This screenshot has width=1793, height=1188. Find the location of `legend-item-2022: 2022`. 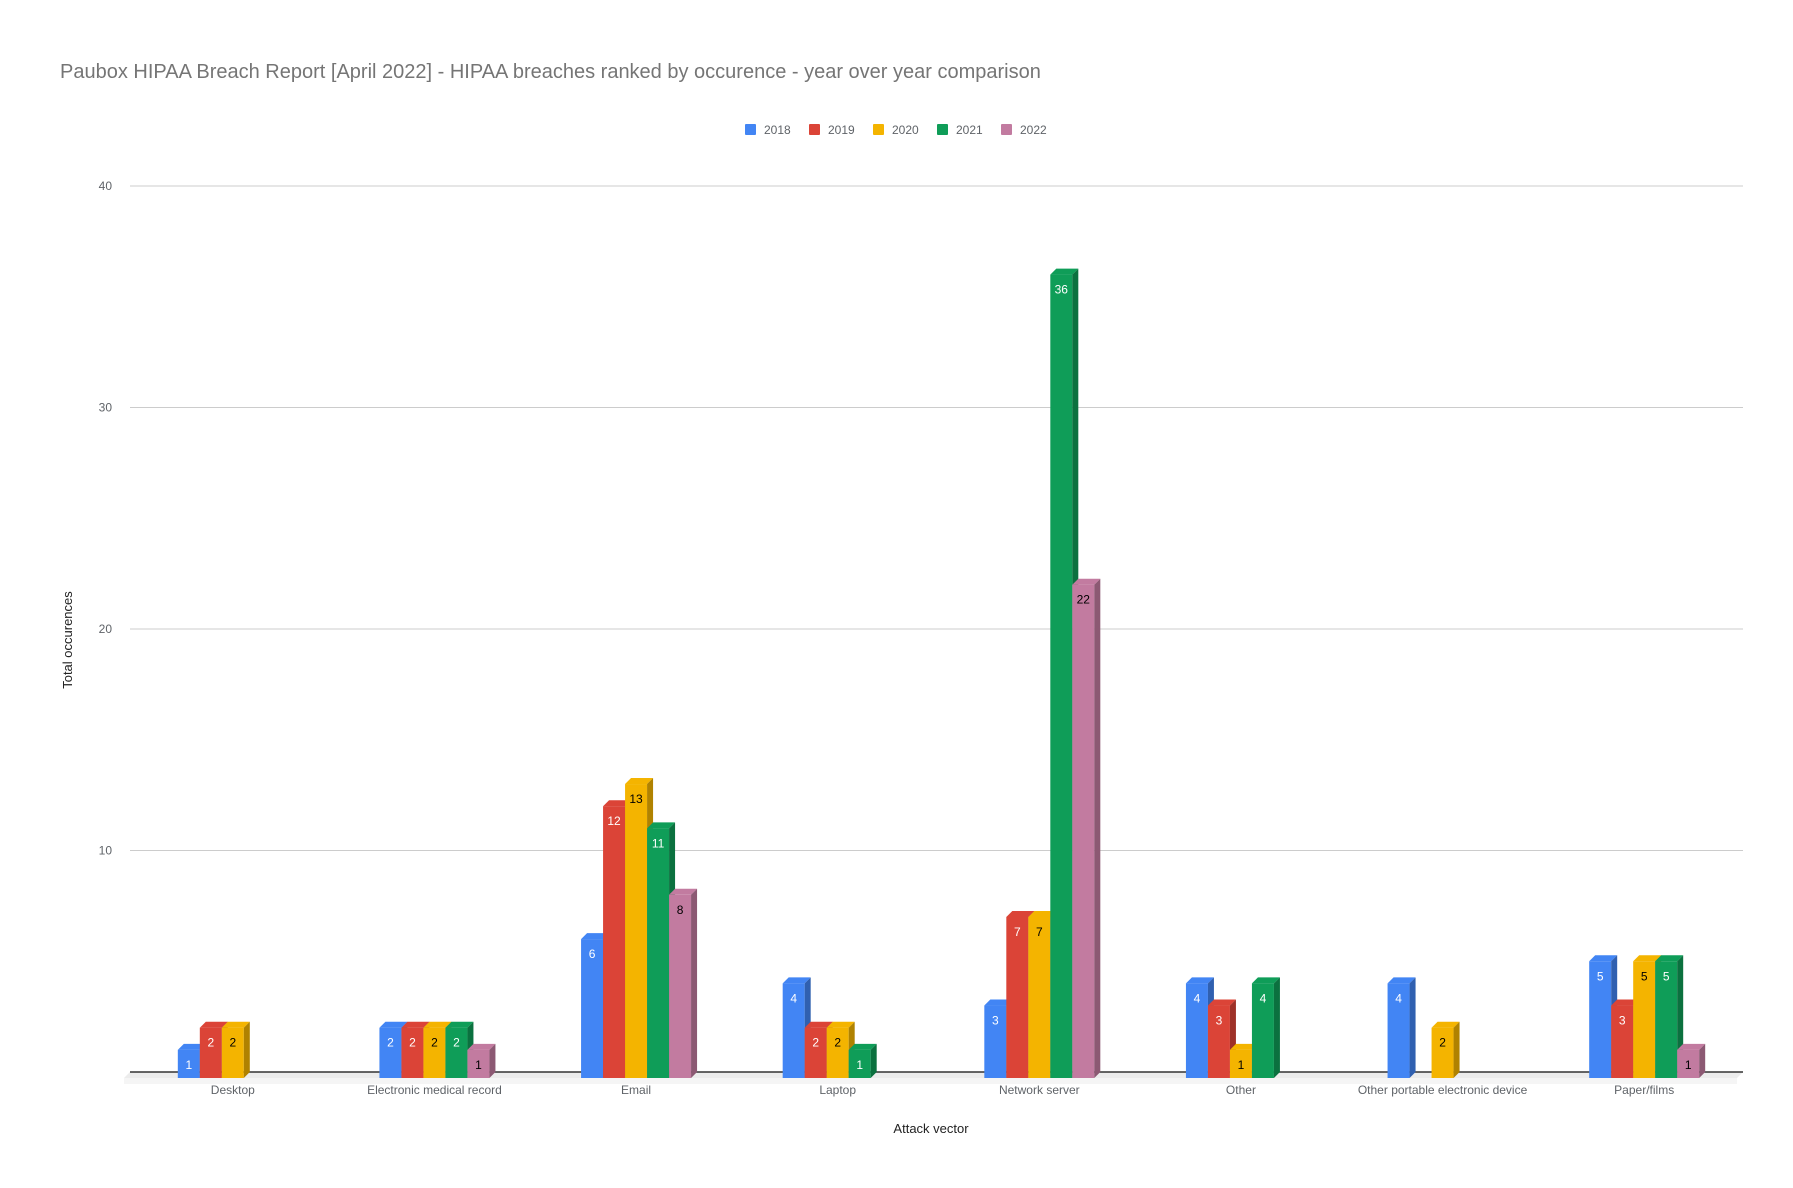

legend-item-2022: 2022 is located at coordinates (1024, 130).